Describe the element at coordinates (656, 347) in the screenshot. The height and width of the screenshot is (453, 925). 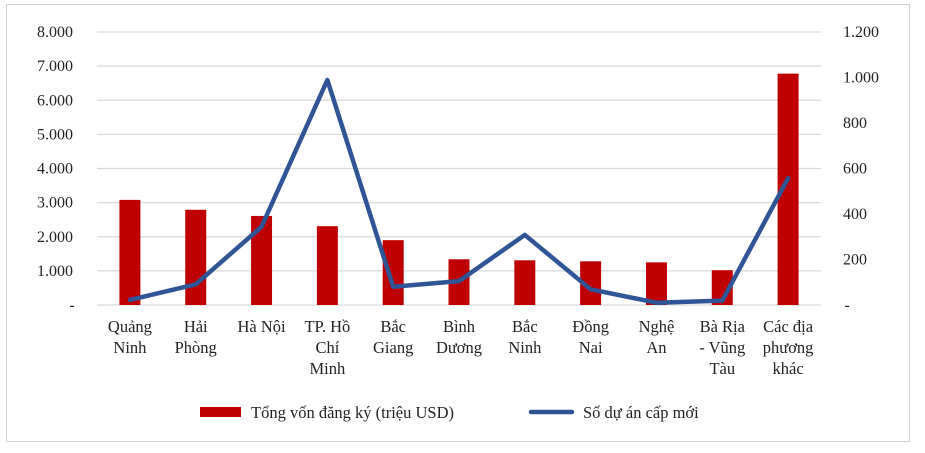
I see `category-label: An` at that location.